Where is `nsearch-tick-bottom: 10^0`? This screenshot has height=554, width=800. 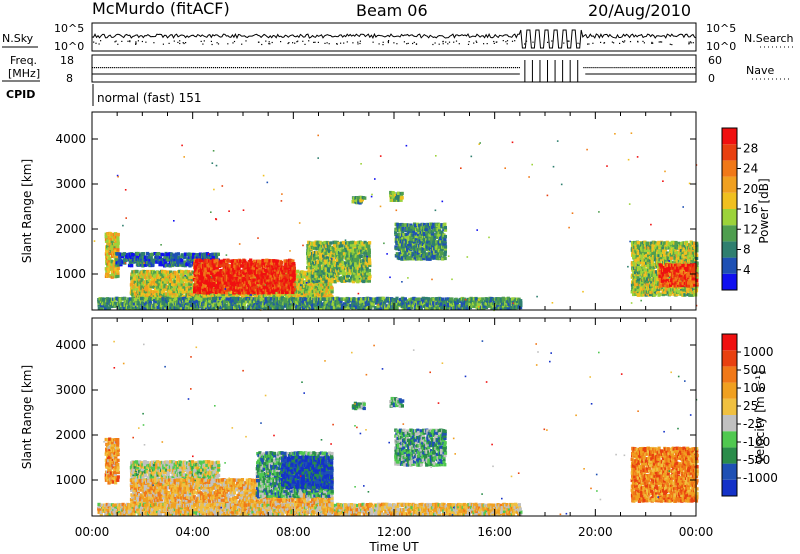 nsearch-tick-bottom: 10^0 is located at coordinates (721, 46).